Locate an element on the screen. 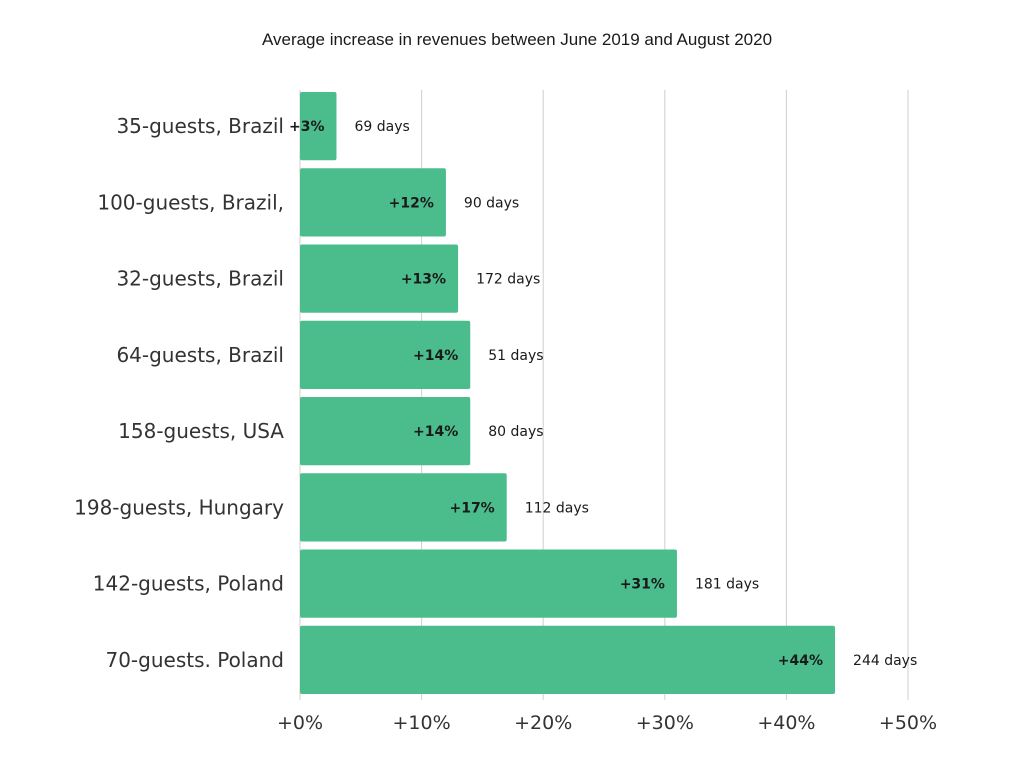 The width and height of the screenshot is (1024, 768). days-annotation-1: 90 days is located at coordinates (491, 203).